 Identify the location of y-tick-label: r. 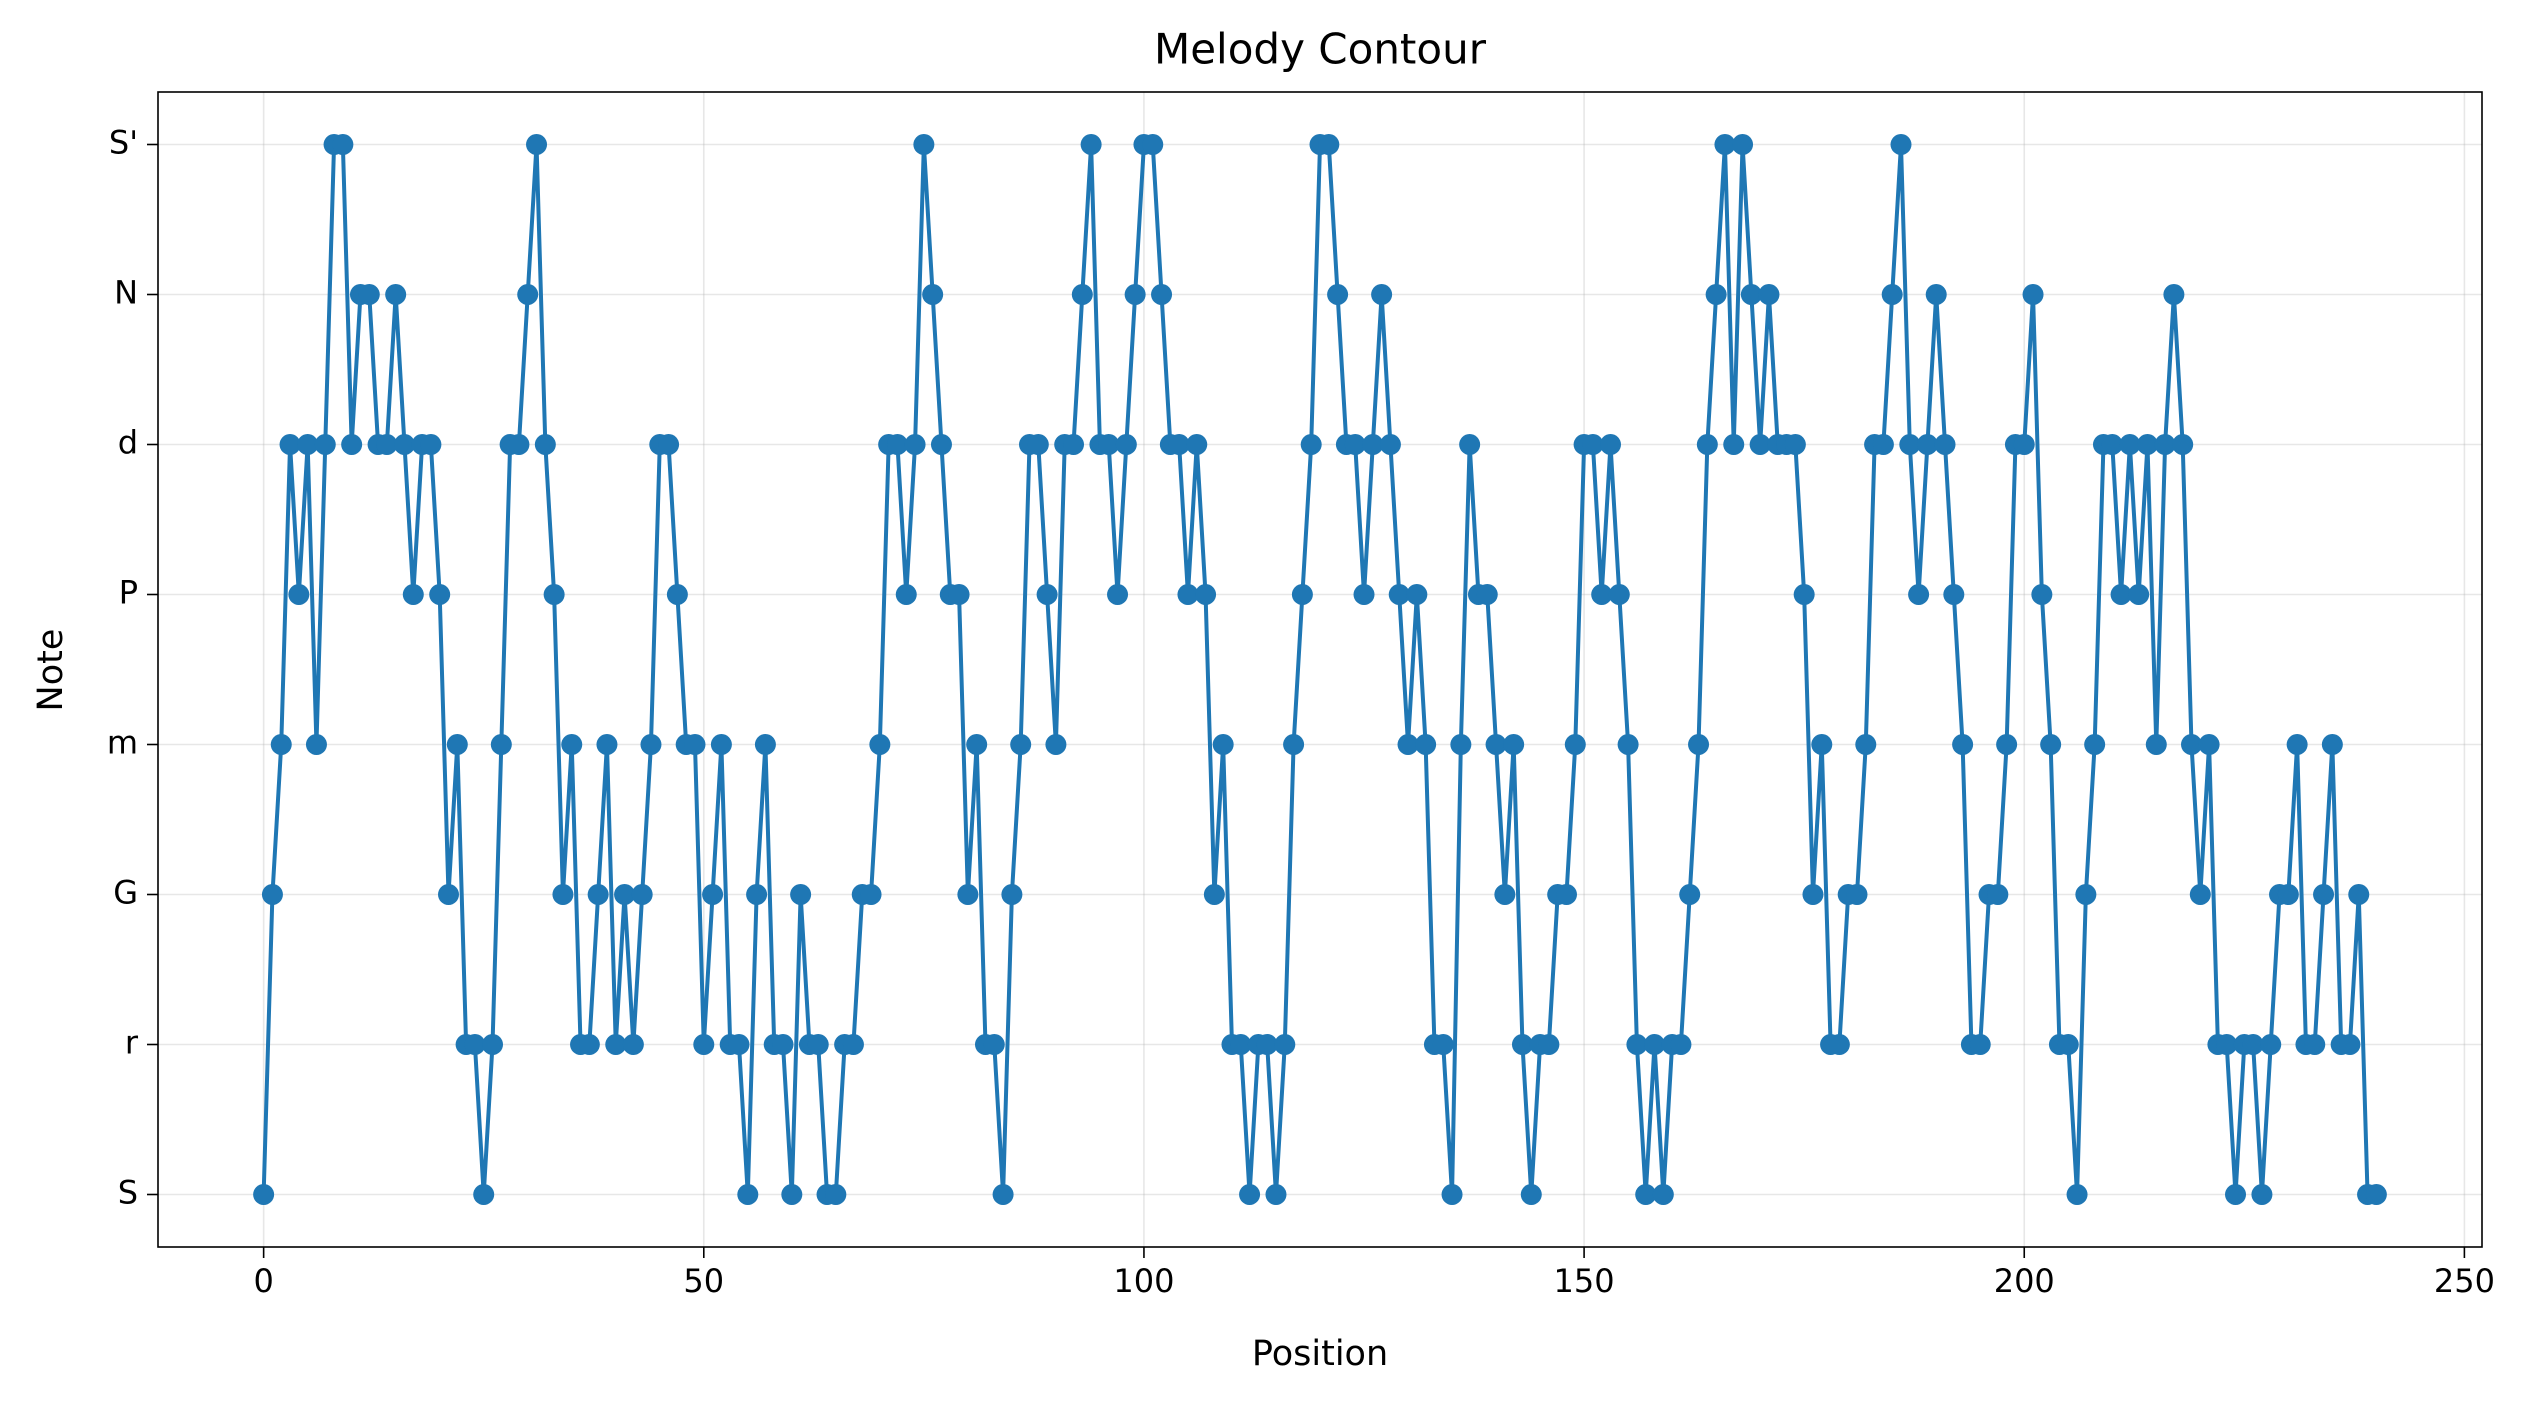
(132, 1043).